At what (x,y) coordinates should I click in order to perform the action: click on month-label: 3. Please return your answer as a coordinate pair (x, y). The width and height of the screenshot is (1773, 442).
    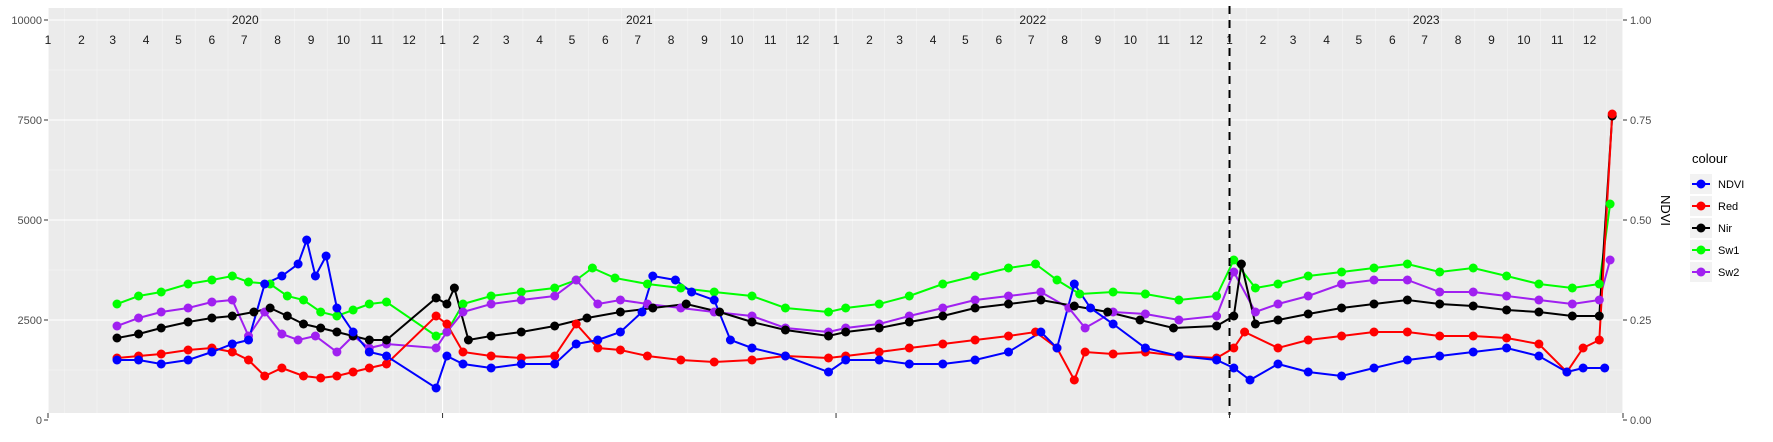
    Looking at the image, I should click on (1293, 40).